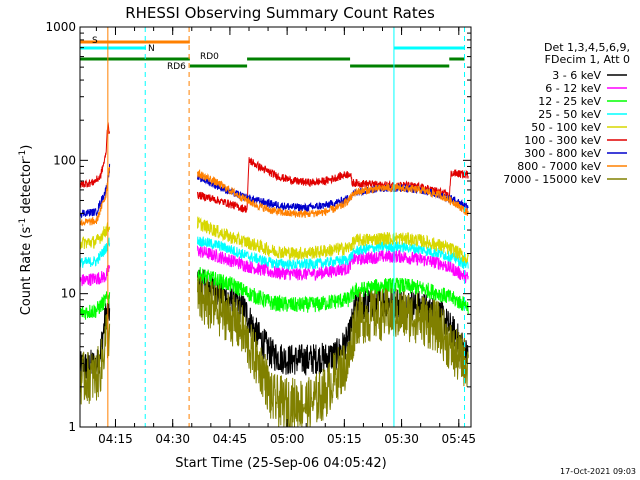  What do you see at coordinates (559, 166) in the screenshot?
I see `legend-entry-label: 800 - 7000 keV` at bounding box center [559, 166].